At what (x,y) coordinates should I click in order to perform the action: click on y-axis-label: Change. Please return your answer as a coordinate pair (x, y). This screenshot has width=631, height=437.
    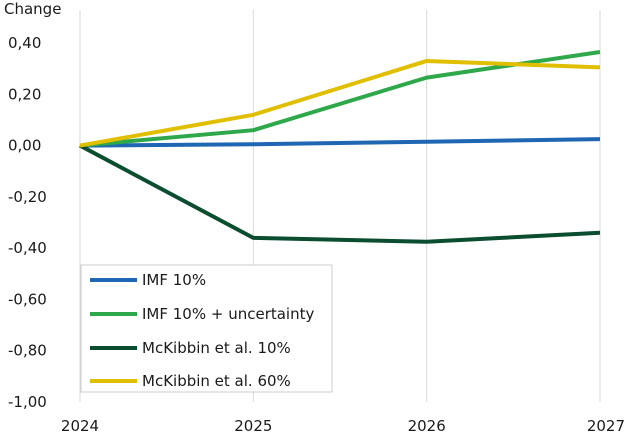
    Looking at the image, I should click on (32, 9).